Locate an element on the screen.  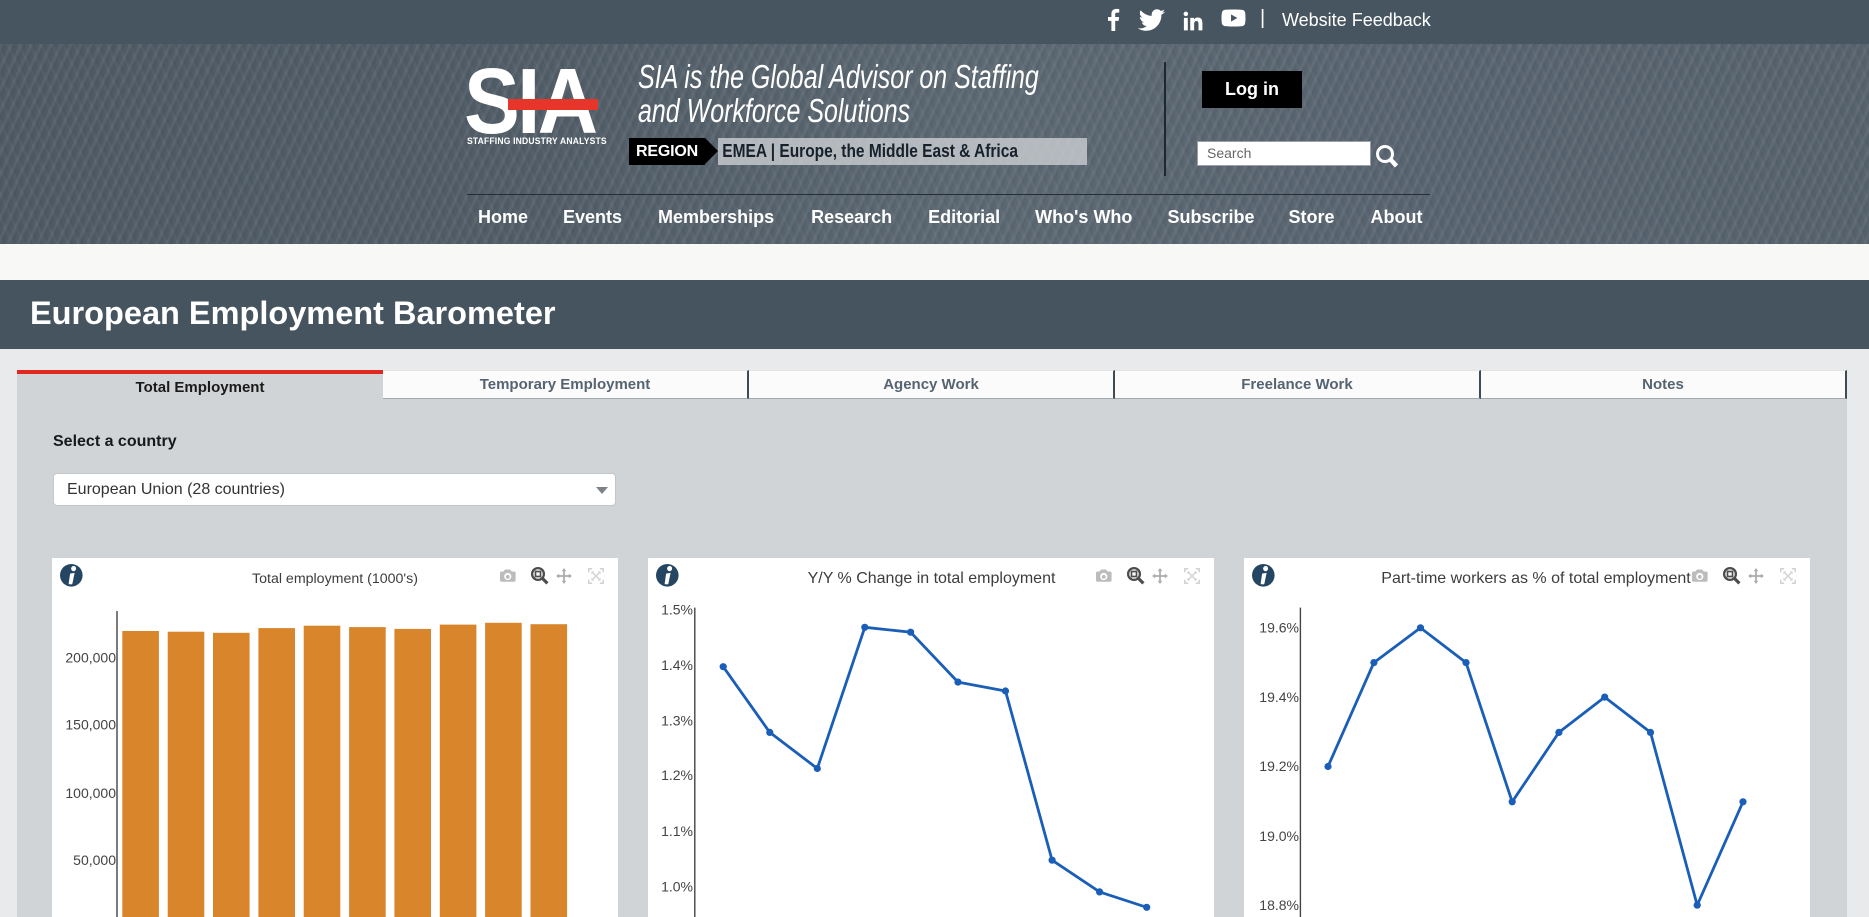
svg-text: 19.6% is located at coordinates (1279, 628).